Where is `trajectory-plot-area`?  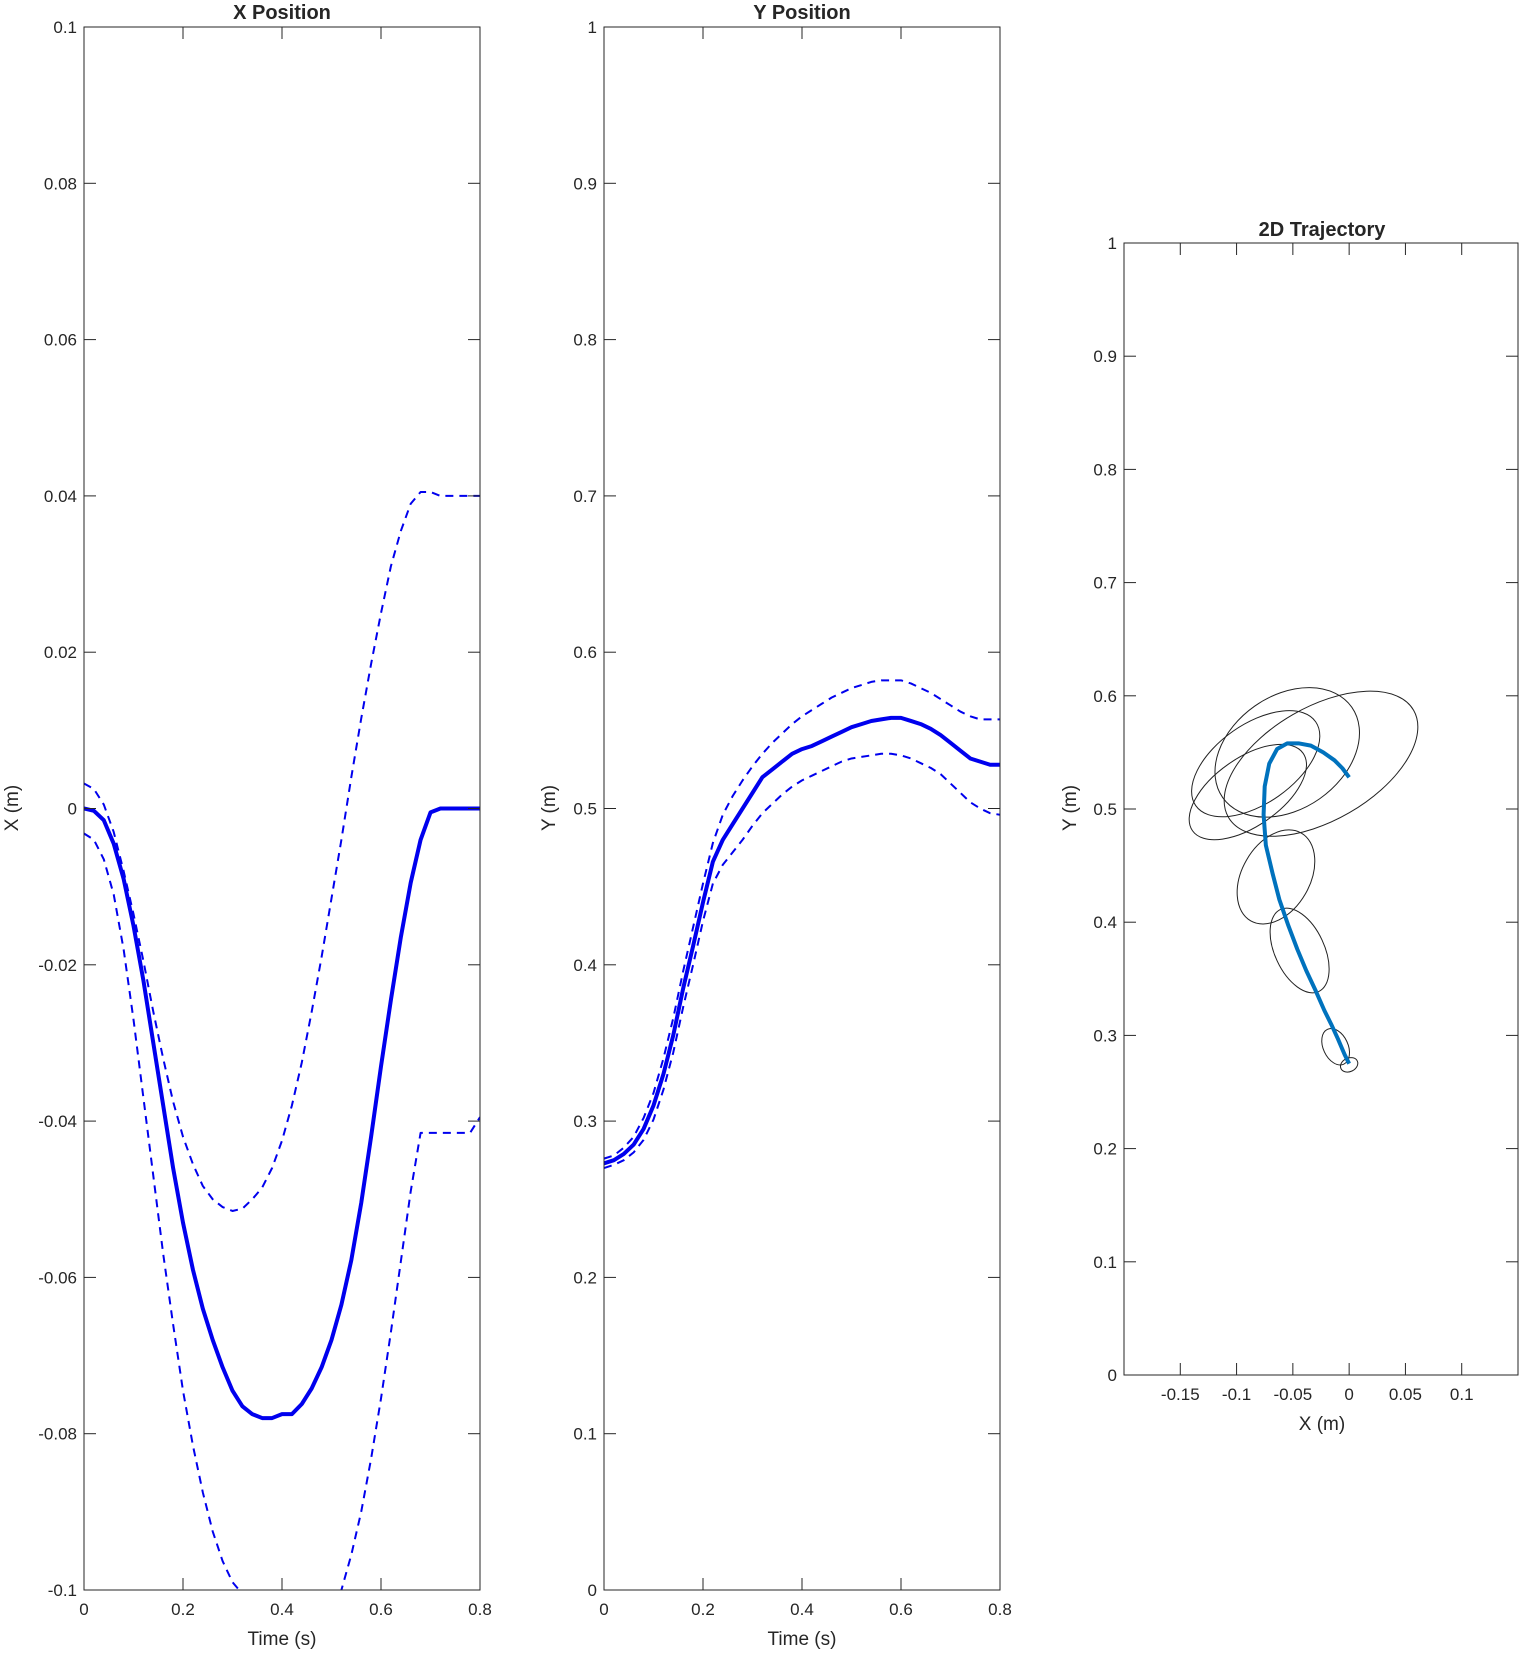 trajectory-plot-area is located at coordinates (1303, 880).